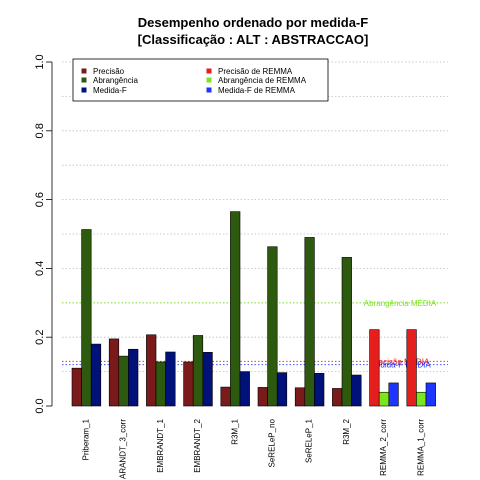  I want to click on legend-swatch-medida-f, so click(84, 90).